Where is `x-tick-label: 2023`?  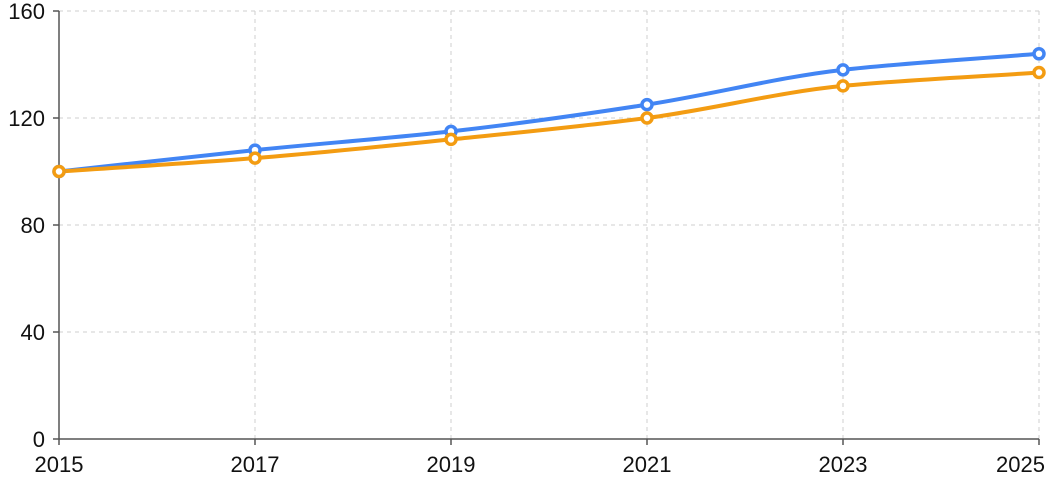
x-tick-label: 2023 is located at coordinates (843, 464).